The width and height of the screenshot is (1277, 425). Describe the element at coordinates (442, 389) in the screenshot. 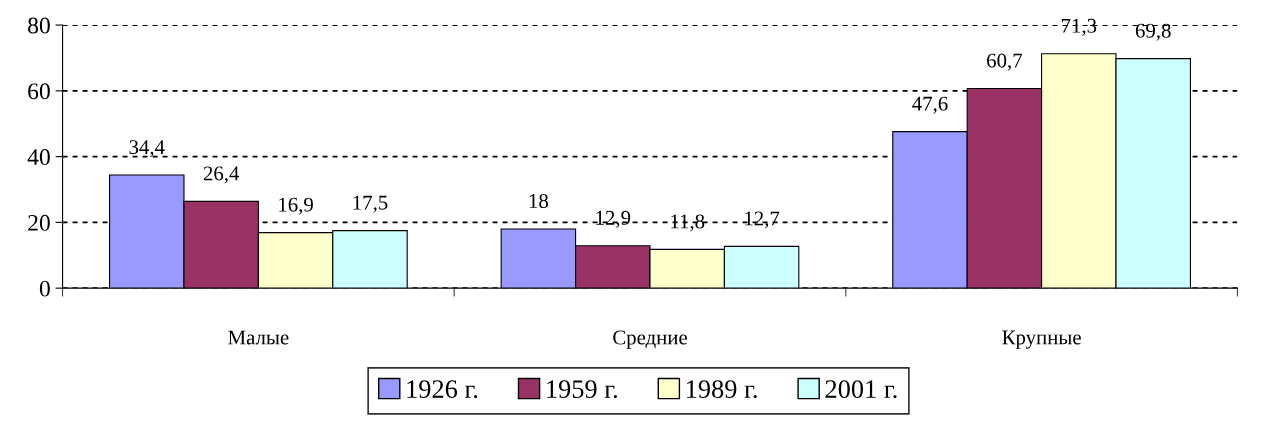

I see `legend-label: 1926 г.` at that location.